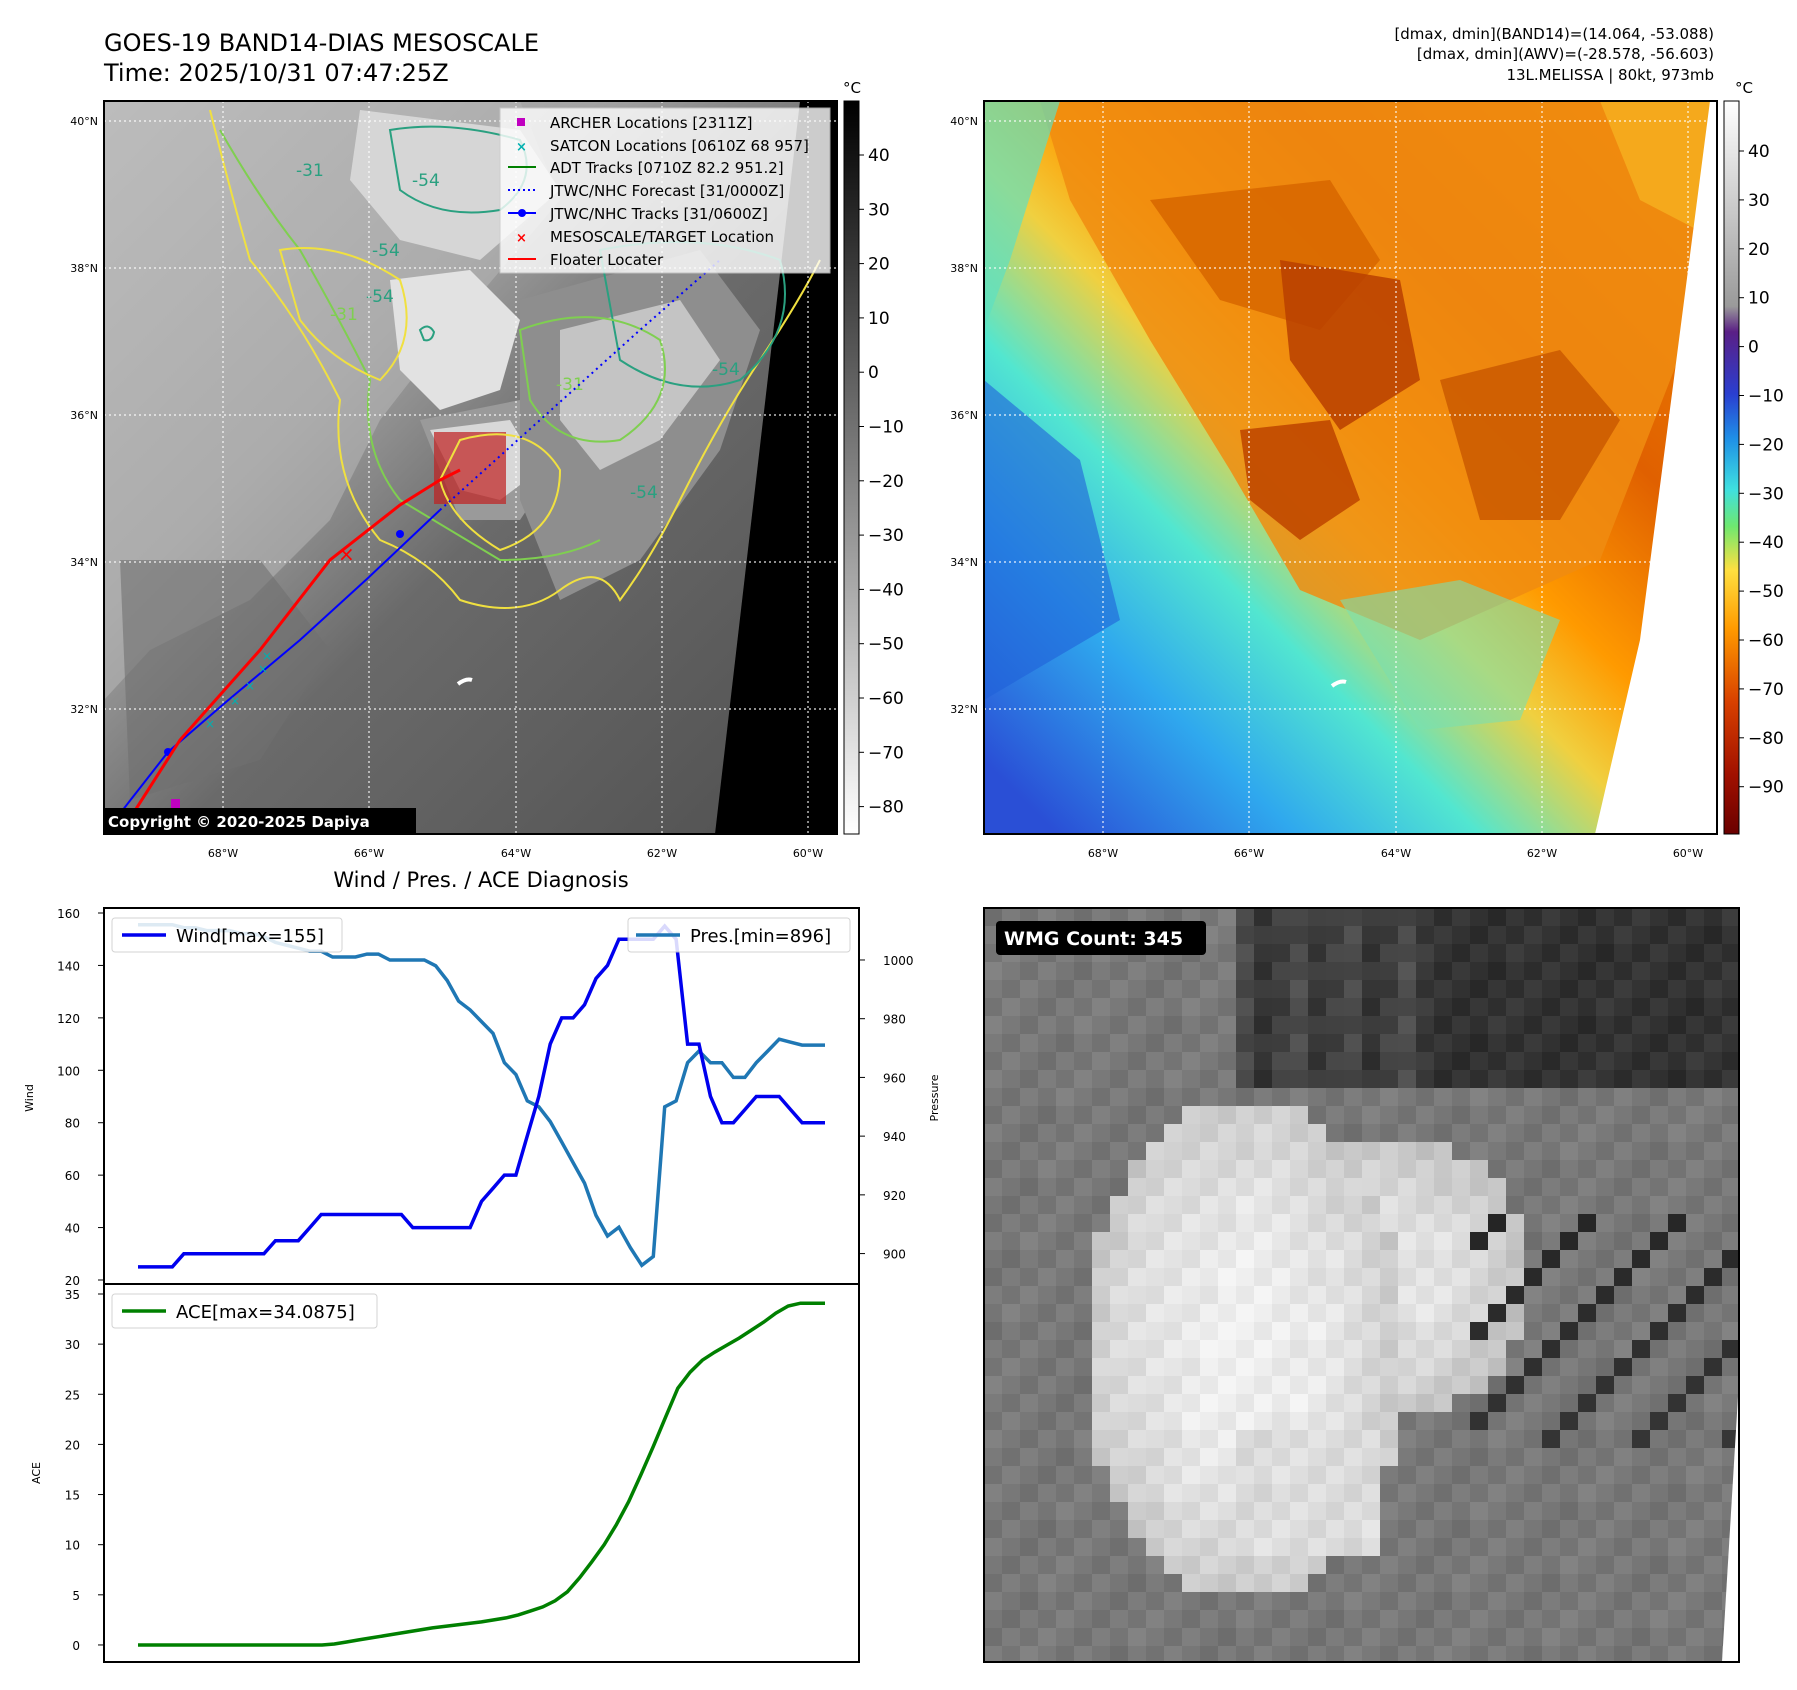 Image resolution: width=1797 pixels, height=1690 pixels. What do you see at coordinates (760, 936) in the screenshot?
I see `pressure-legend-label: Pres.[min=896]` at bounding box center [760, 936].